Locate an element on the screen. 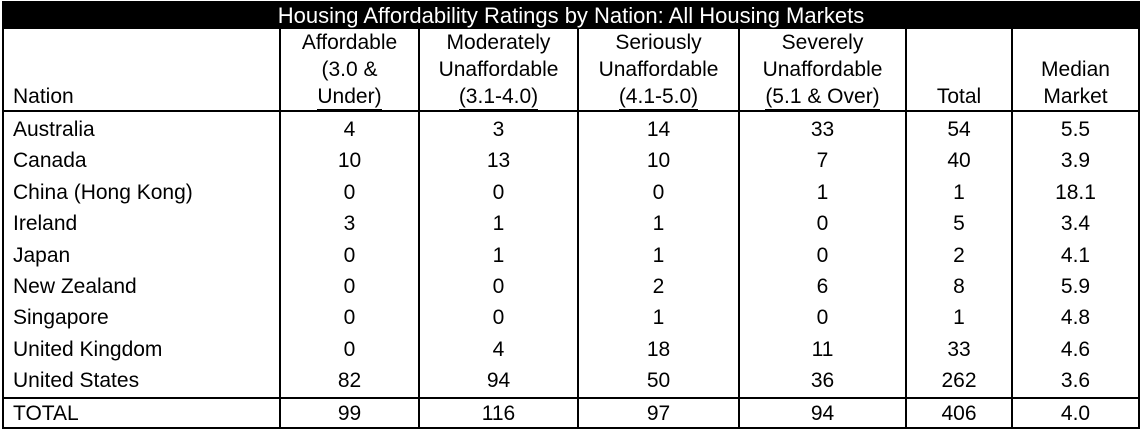 The height and width of the screenshot is (433, 1142). cell-affordable: 82 is located at coordinates (350, 381).